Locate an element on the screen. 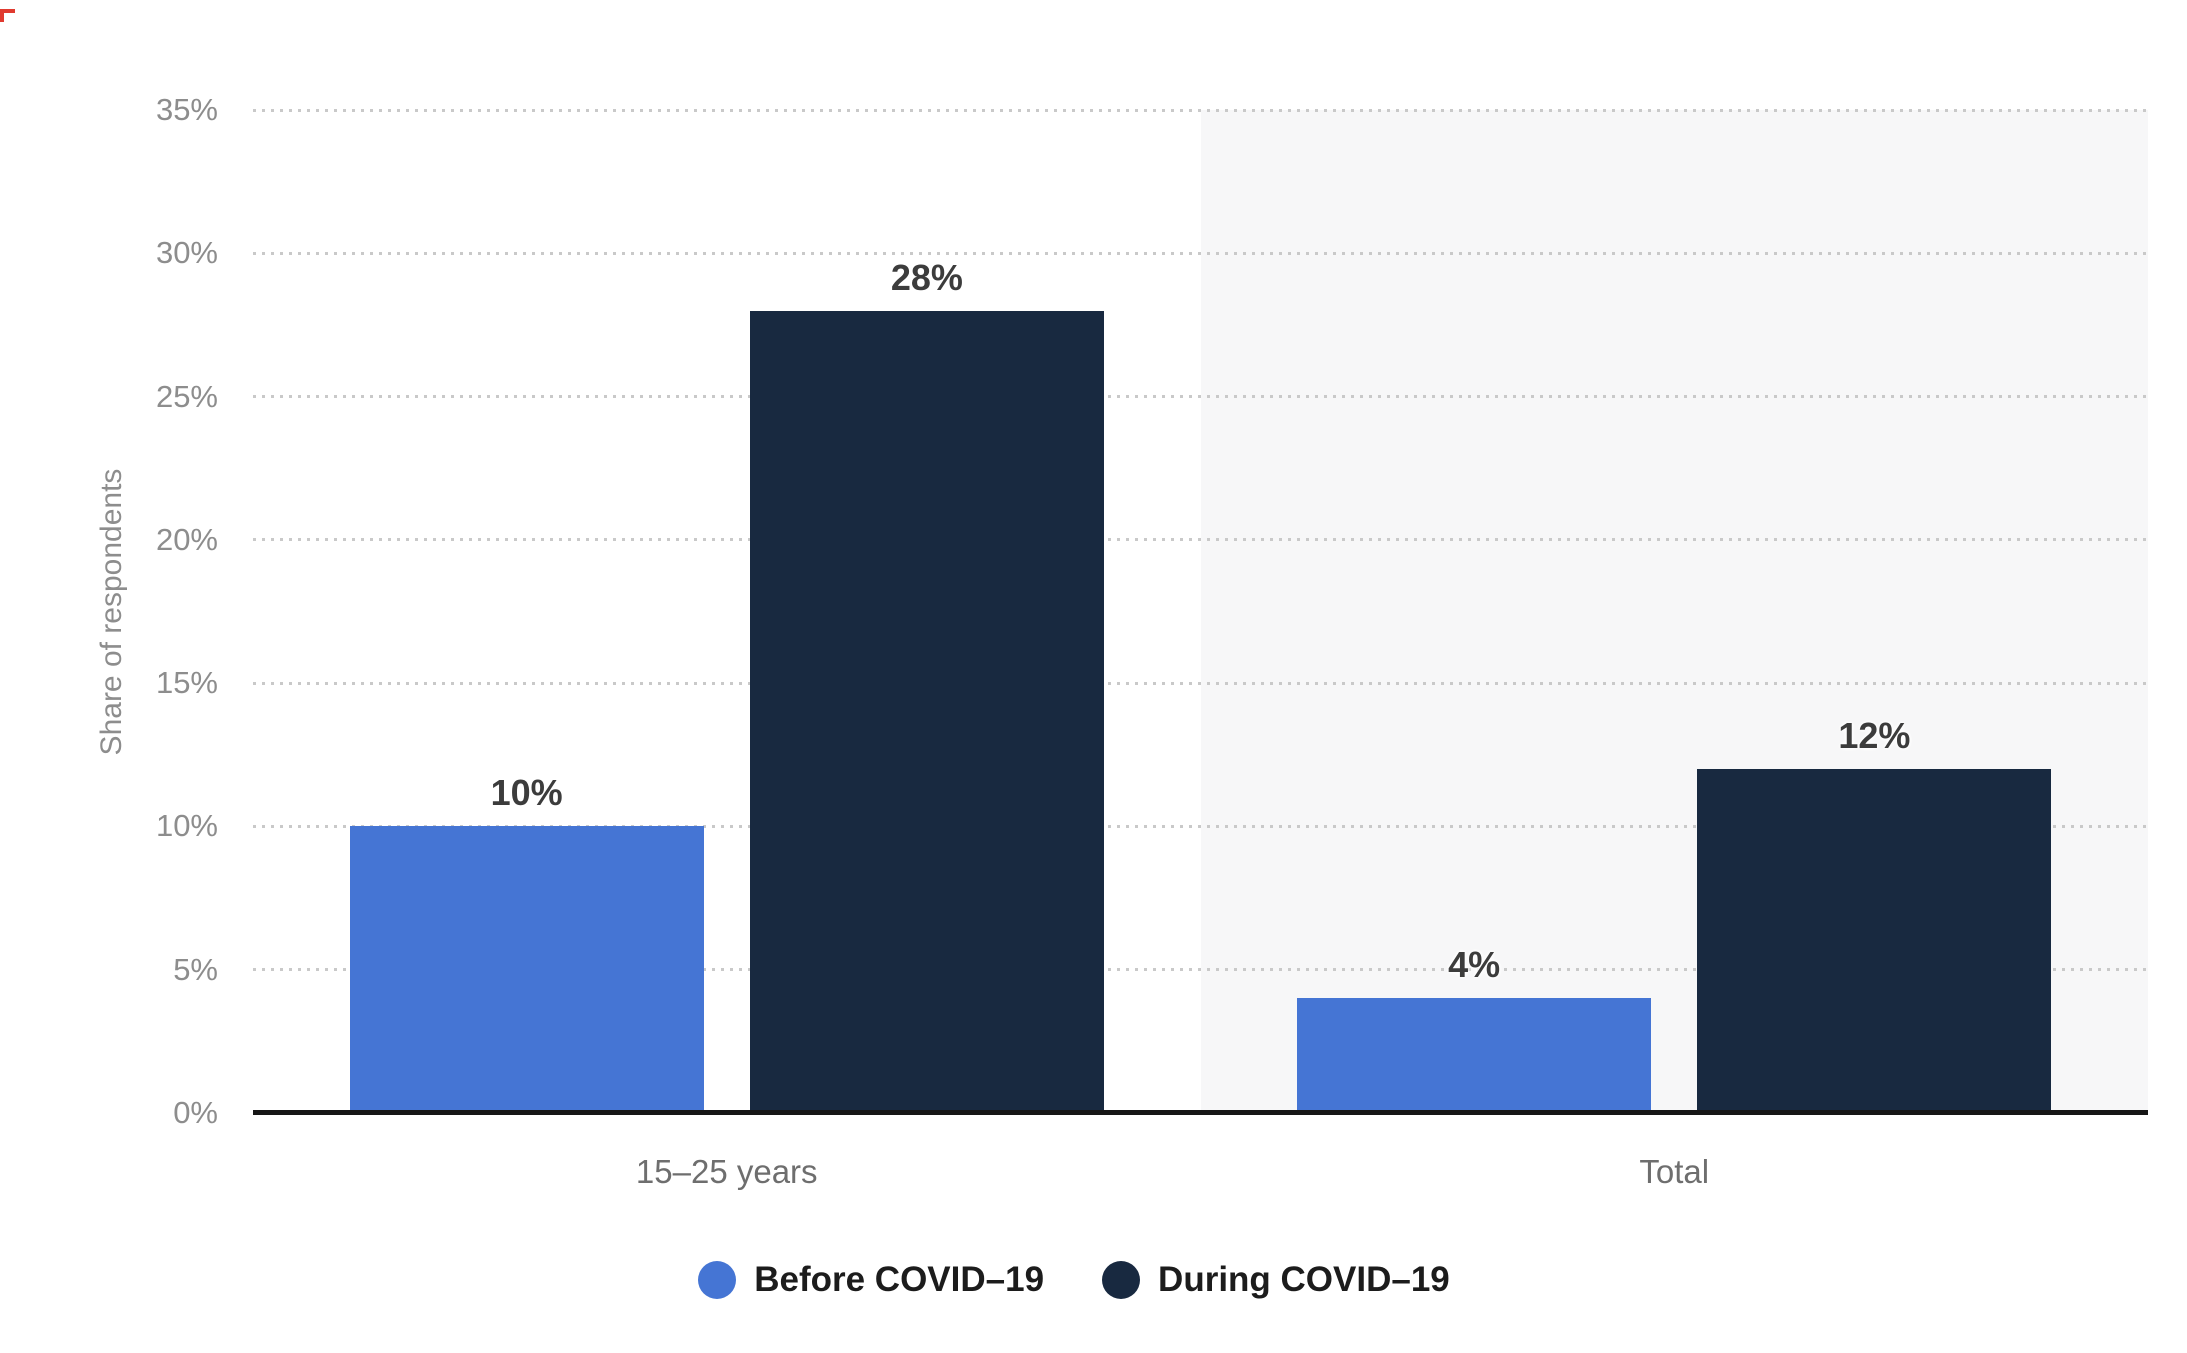  bar-during-covid-19-15-25-years is located at coordinates (926, 711).